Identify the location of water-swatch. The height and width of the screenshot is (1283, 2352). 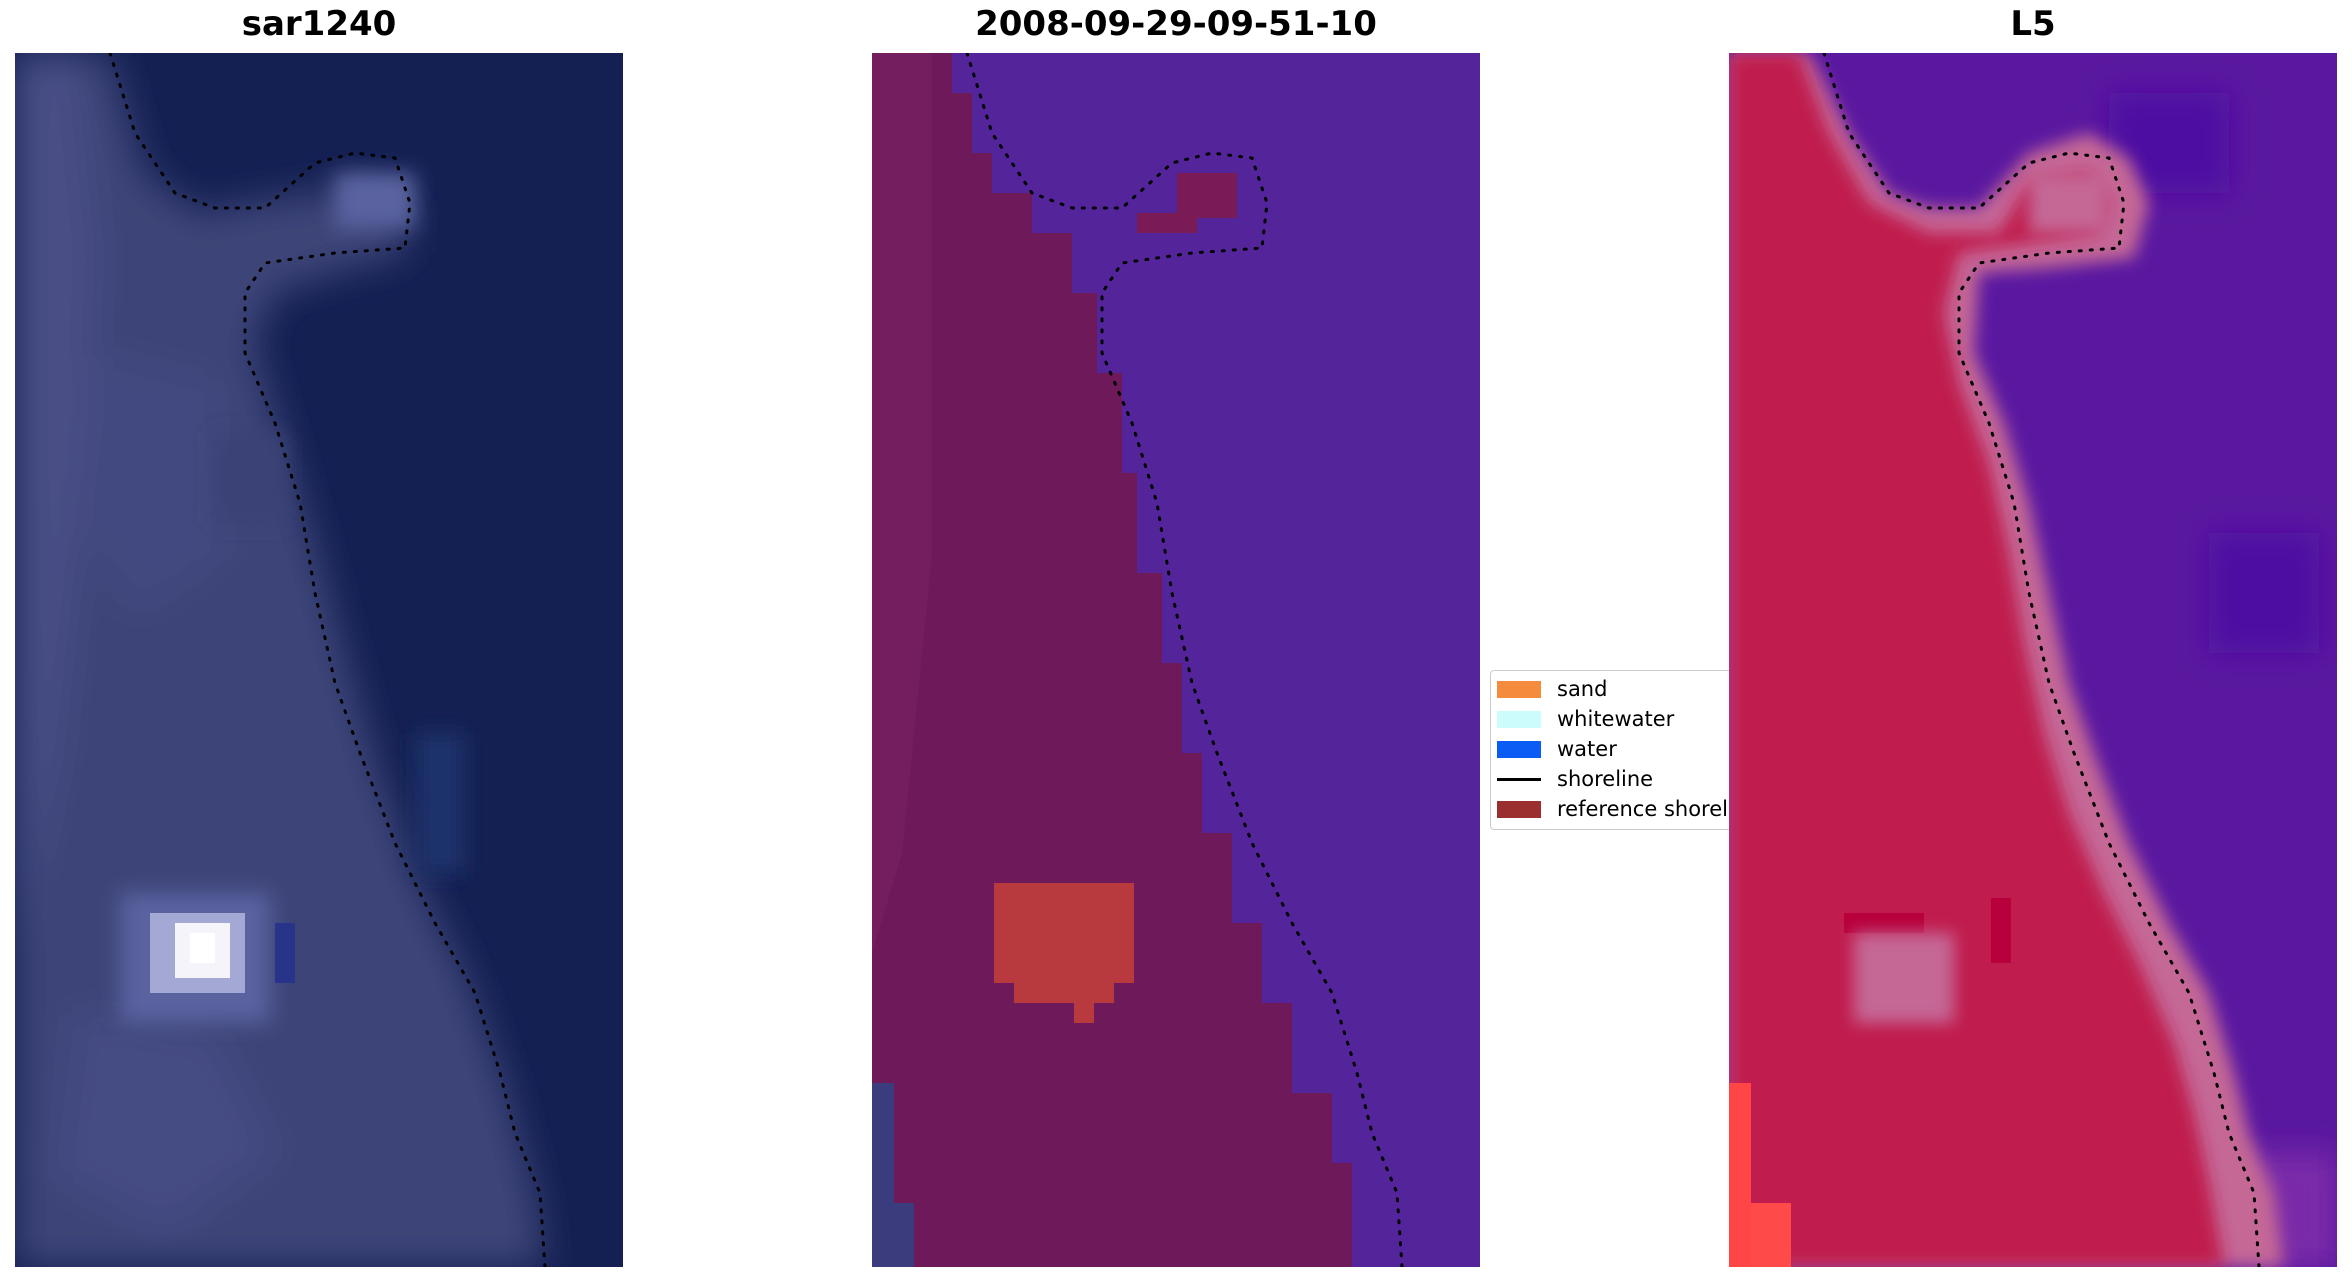
(1519, 749).